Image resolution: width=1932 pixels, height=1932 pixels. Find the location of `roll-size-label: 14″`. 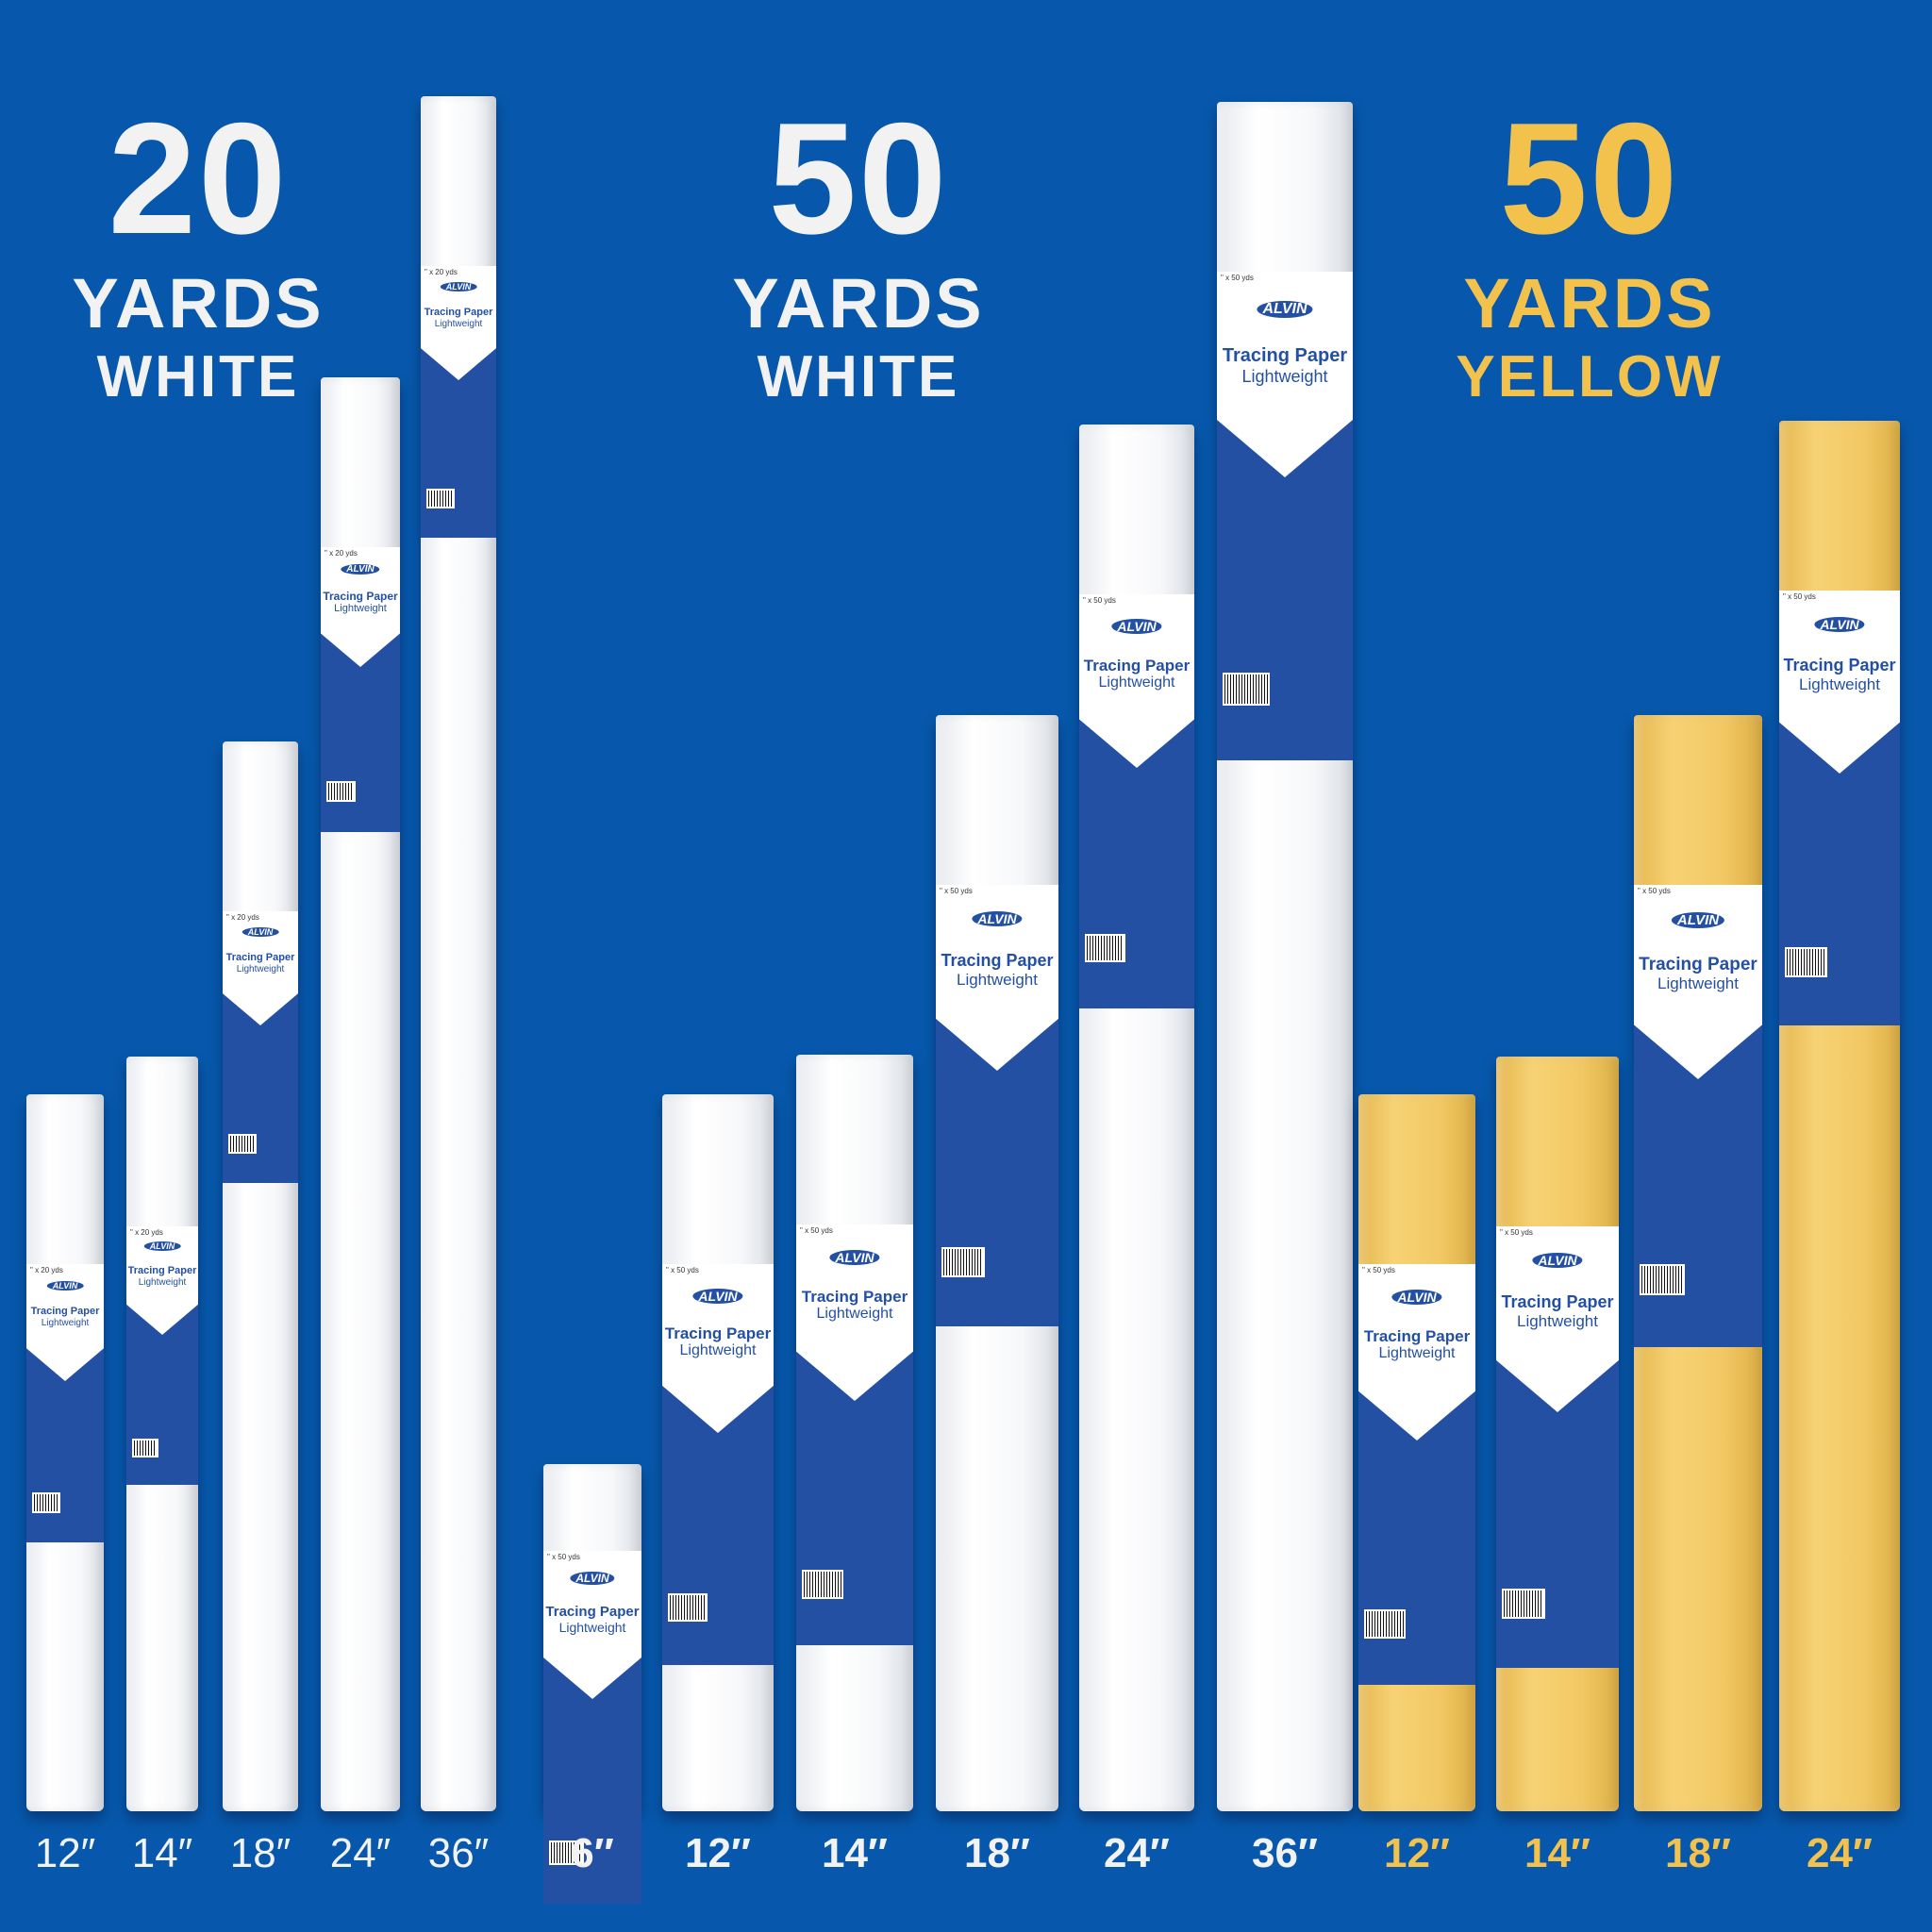

roll-size-label: 14″ is located at coordinates (855, 1853).